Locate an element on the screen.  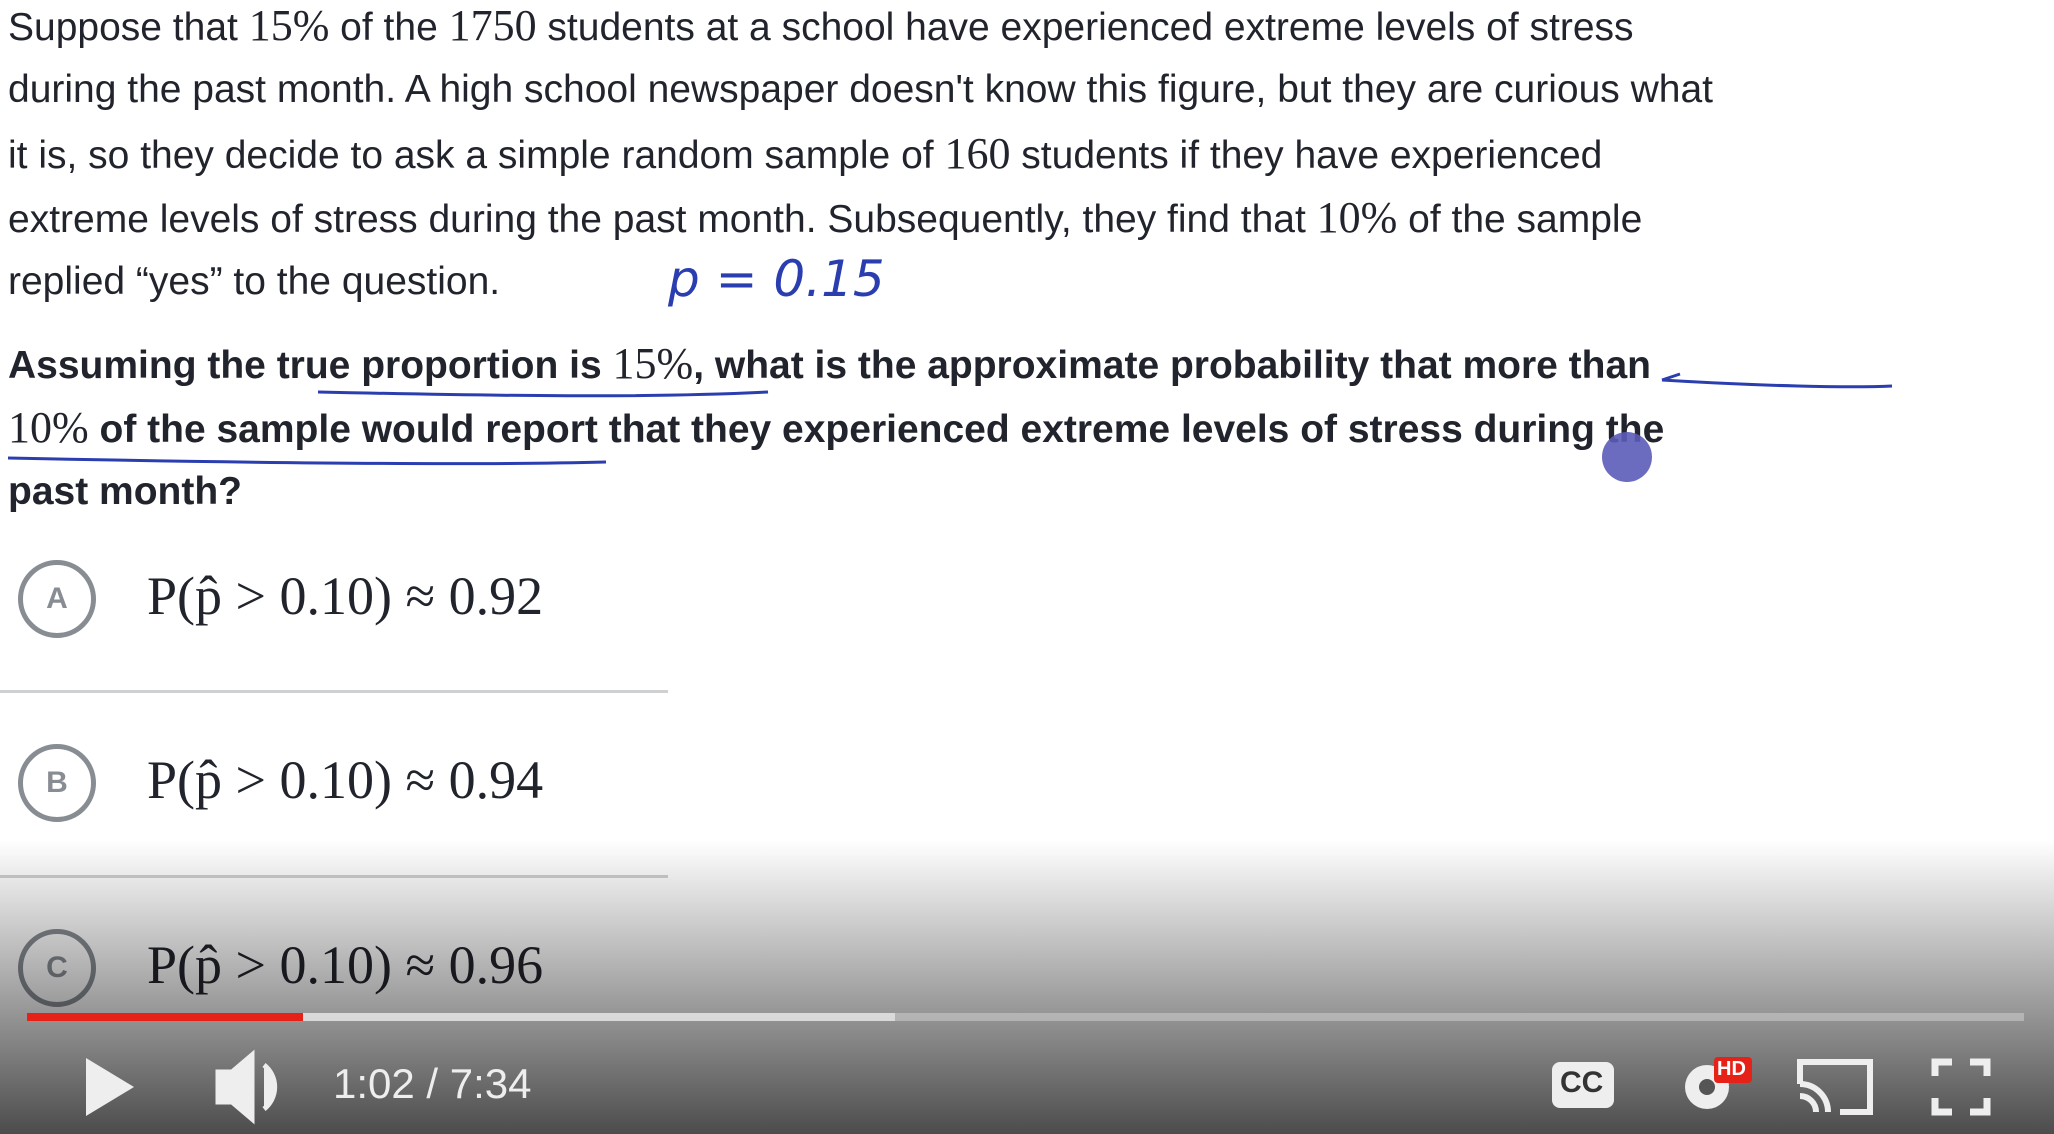
captions-button is located at coordinates (1583, 1085).